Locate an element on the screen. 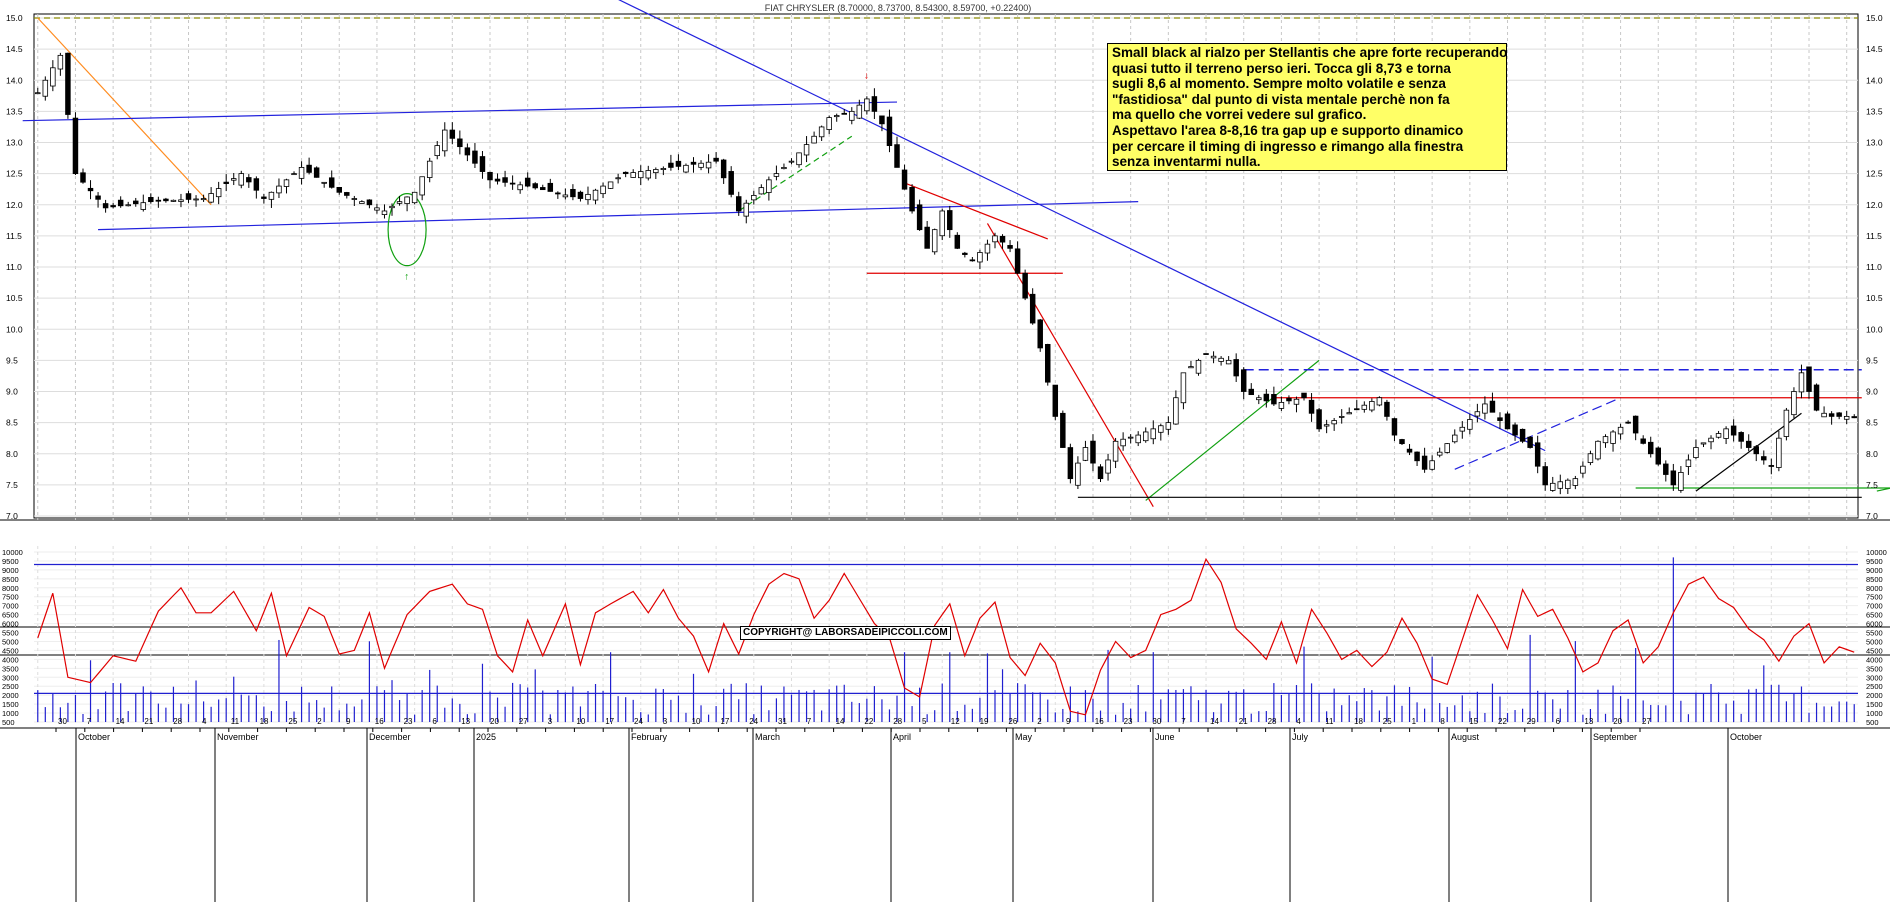  day-label: 28 is located at coordinates (1272, 721).